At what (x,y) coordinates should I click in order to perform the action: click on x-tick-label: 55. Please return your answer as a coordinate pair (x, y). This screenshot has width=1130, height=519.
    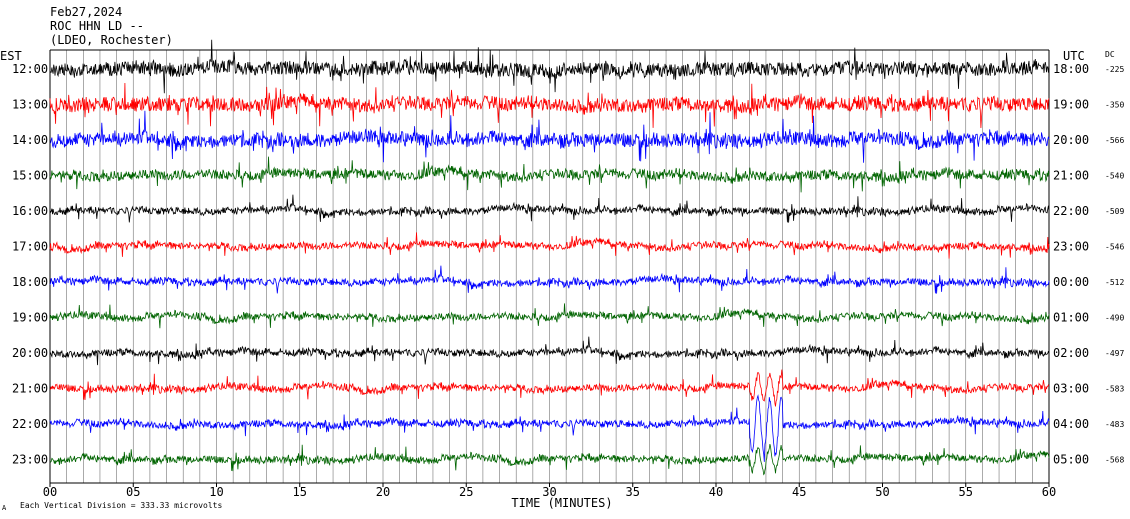
    Looking at the image, I should click on (966, 492).